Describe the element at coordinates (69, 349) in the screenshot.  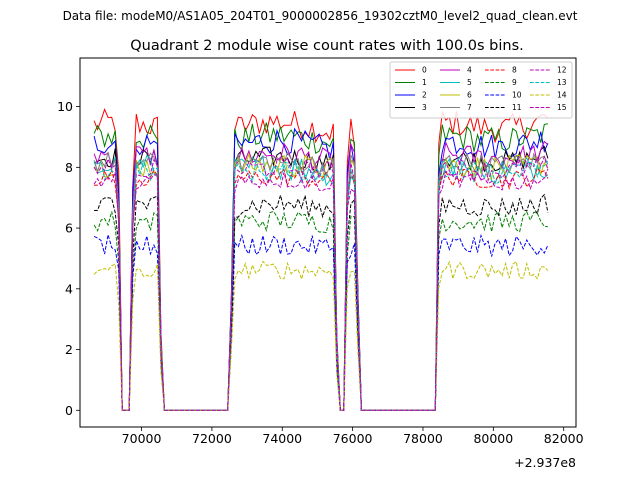
I see `y-tick-label: 2` at that location.